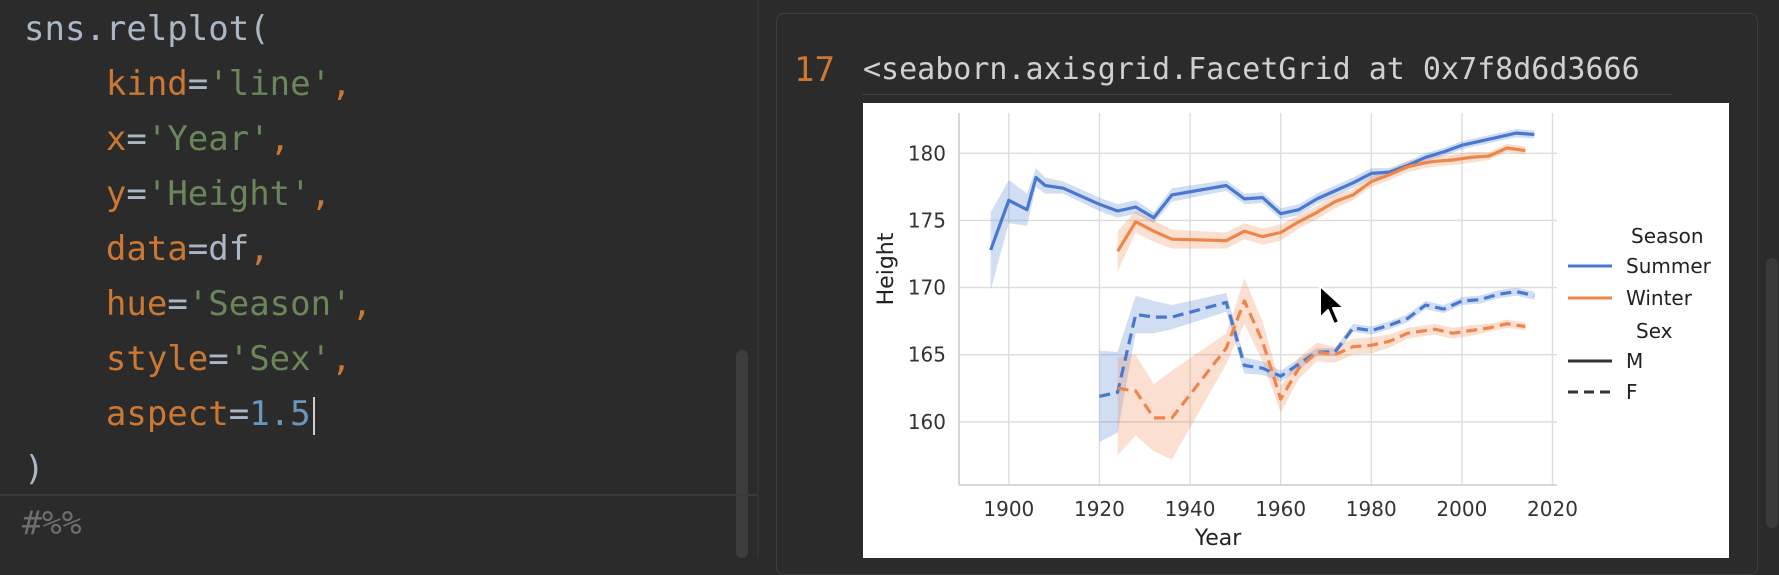  What do you see at coordinates (927, 422) in the screenshot?
I see `y-tick-label: 160` at bounding box center [927, 422].